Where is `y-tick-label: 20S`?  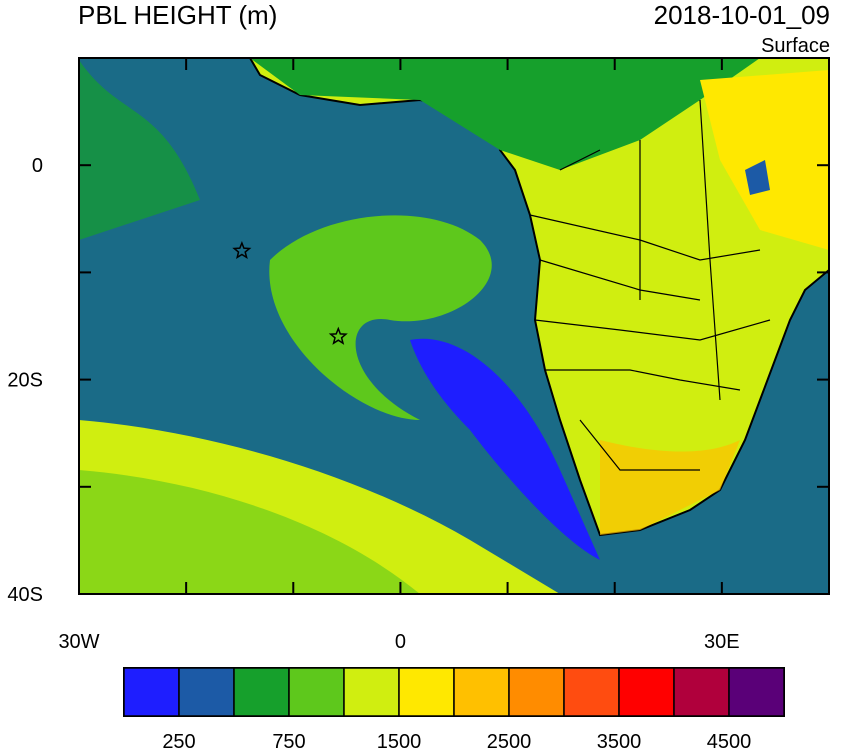
y-tick-label: 20S is located at coordinates (25, 381).